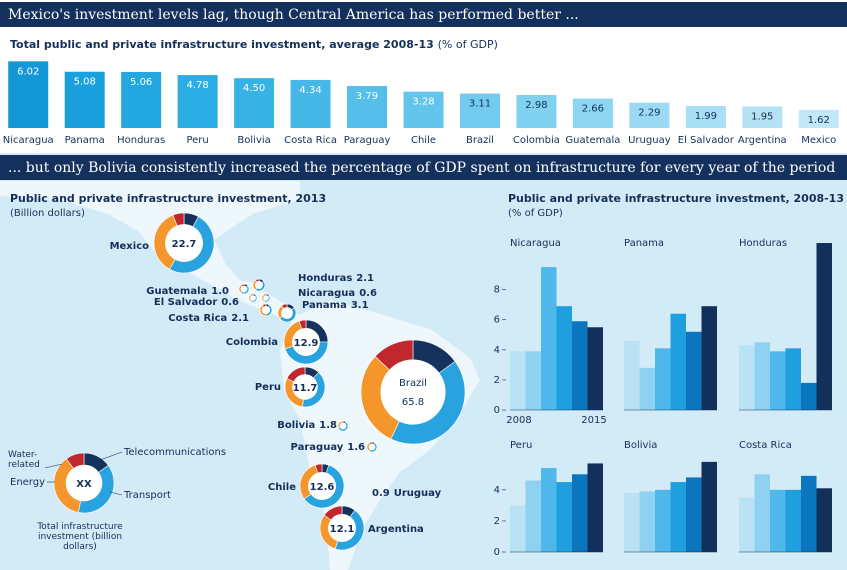 This screenshot has height=570, width=847. Describe the element at coordinates (326, 293) in the screenshot. I see `country-name: Nicaragua` at that location.